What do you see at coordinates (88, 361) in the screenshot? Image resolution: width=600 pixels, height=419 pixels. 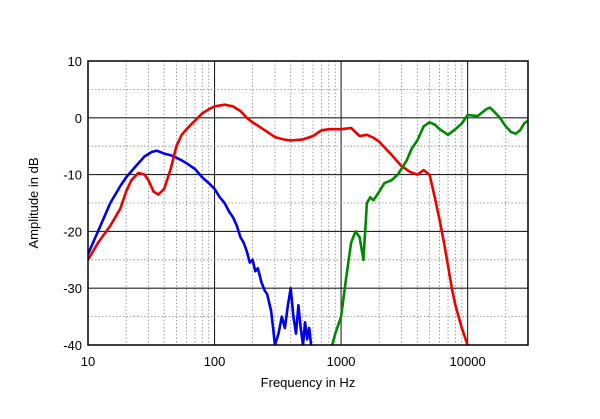 I see `x-tick-label: 10` at bounding box center [88, 361].